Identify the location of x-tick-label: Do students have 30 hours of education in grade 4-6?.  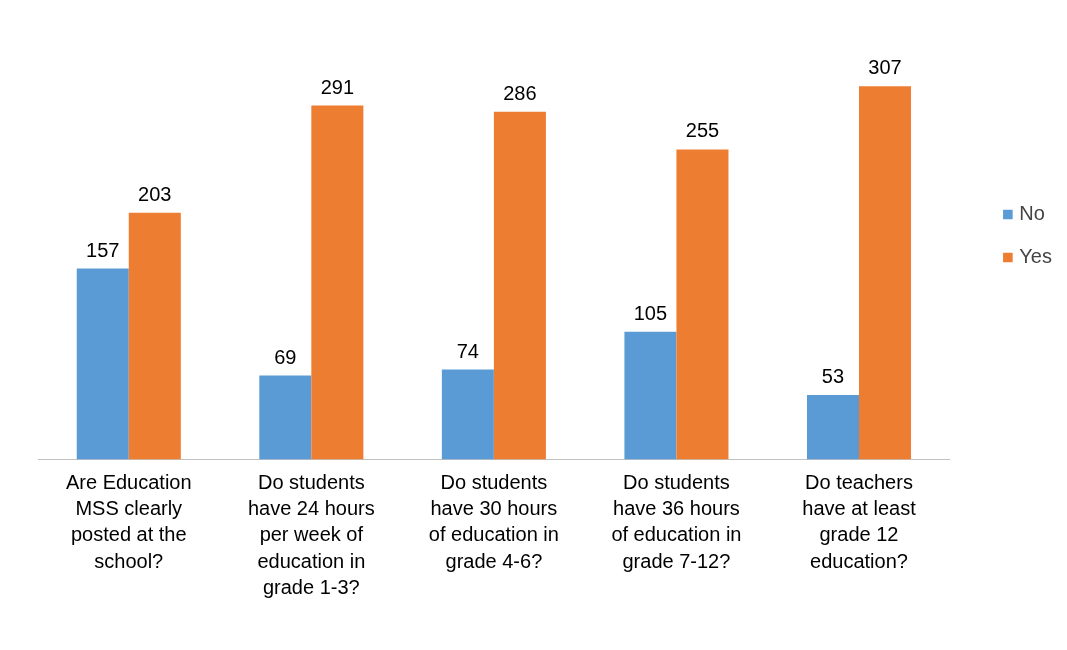
(493, 521).